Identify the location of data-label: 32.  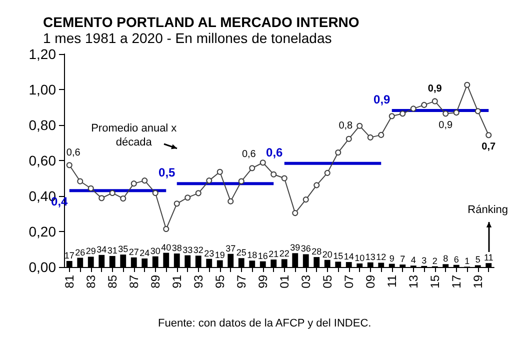
(198, 250).